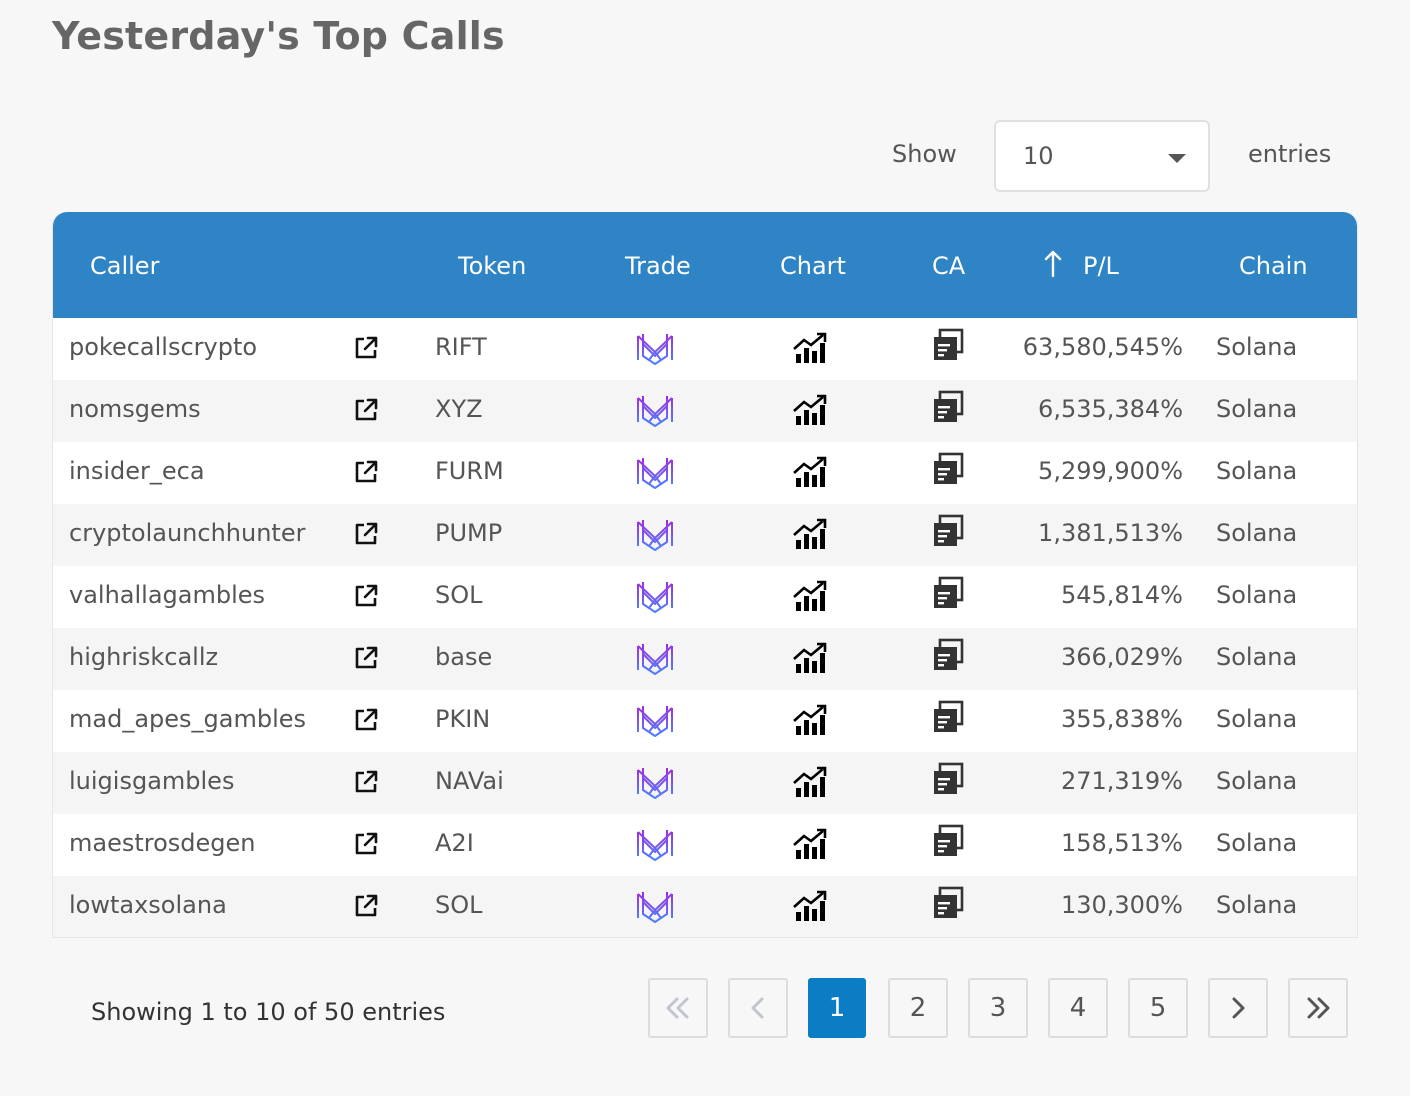  What do you see at coordinates (1177, 158) in the screenshot?
I see `chevron-down-icon` at bounding box center [1177, 158].